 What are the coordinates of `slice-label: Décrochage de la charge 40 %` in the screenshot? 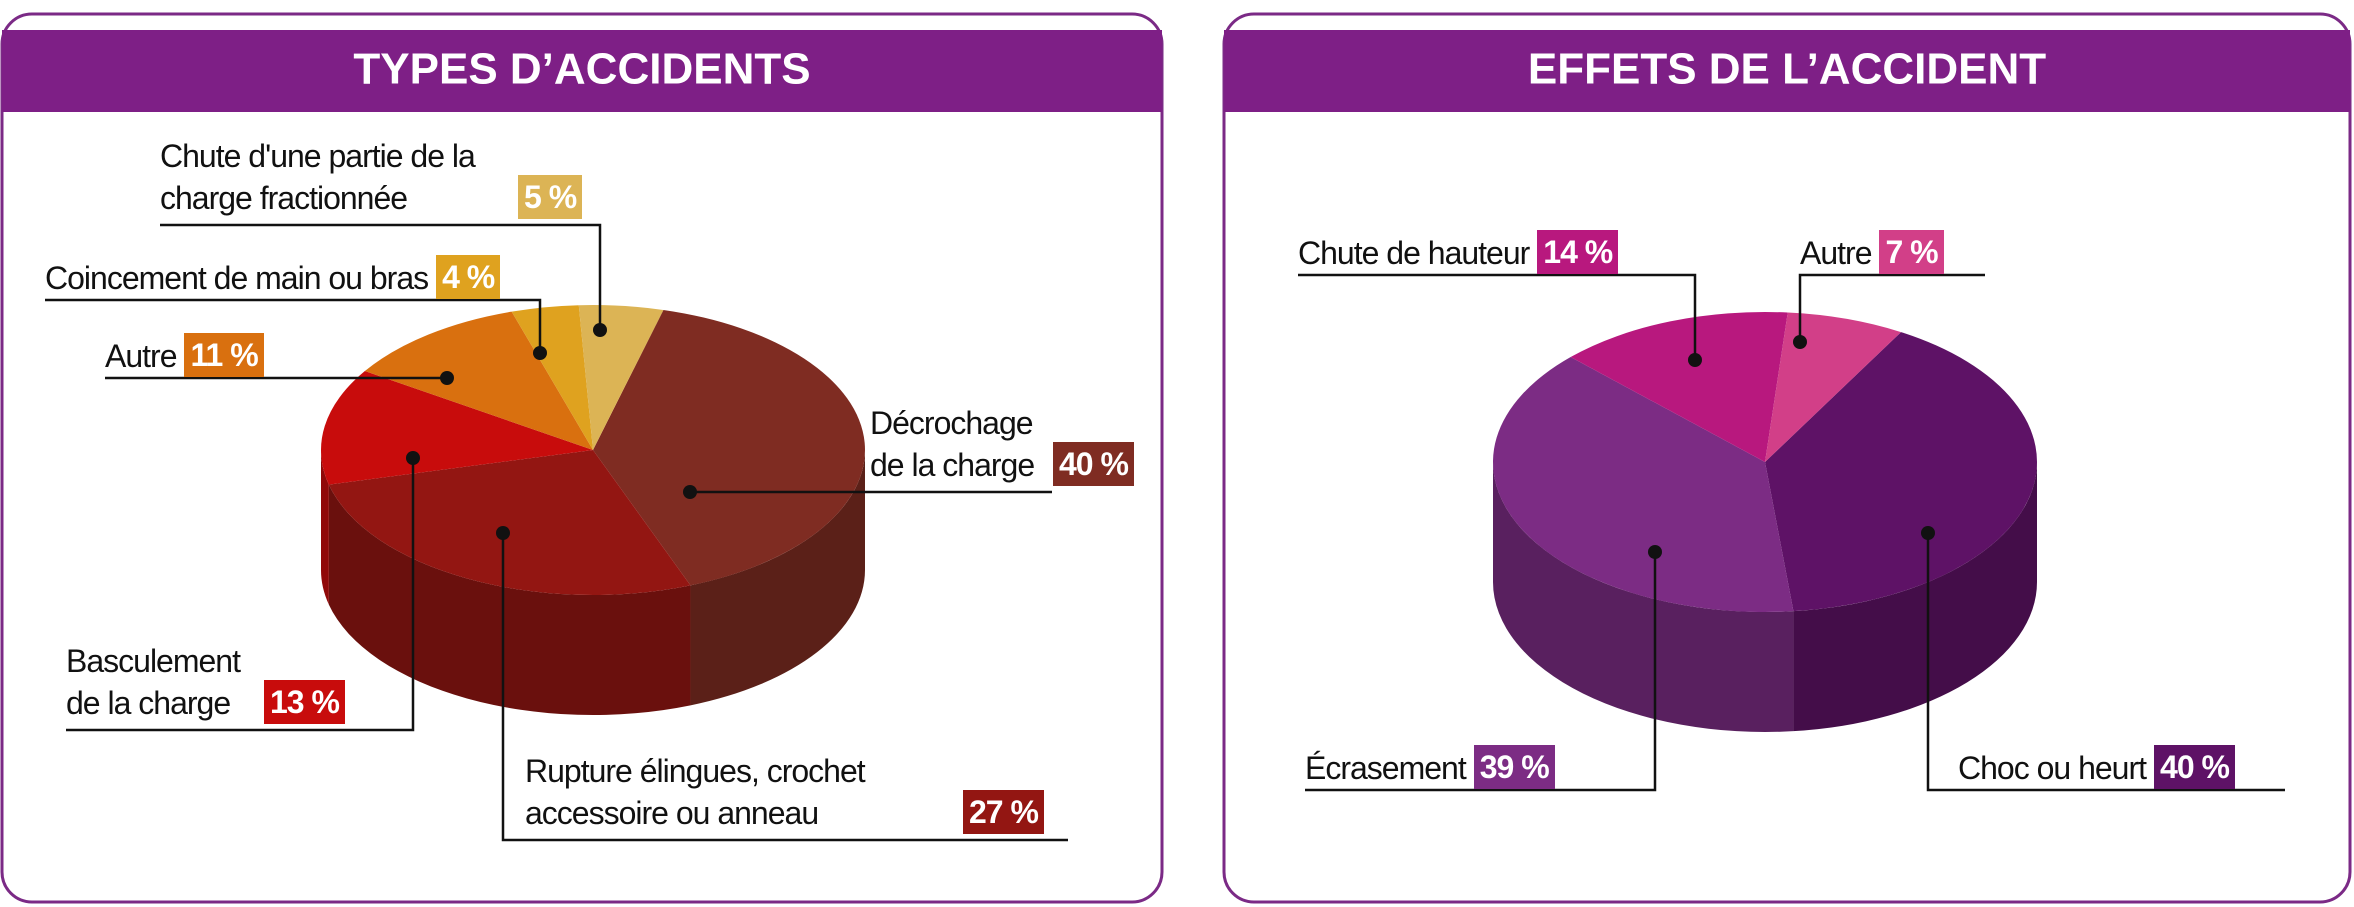 It's located at (1002, 444).